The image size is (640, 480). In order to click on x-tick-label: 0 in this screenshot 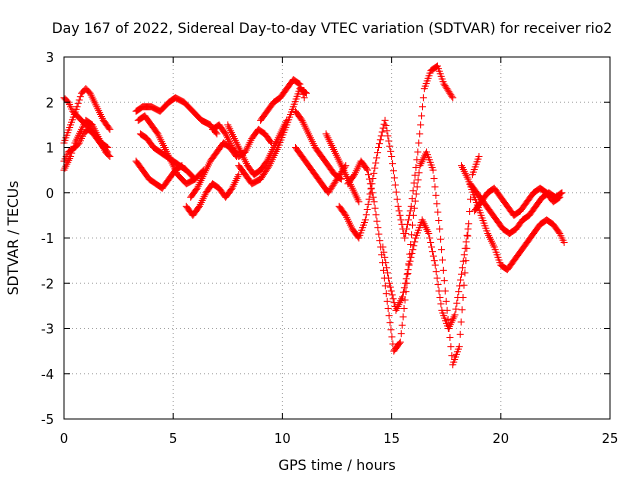, I will do `click(64, 439)`.